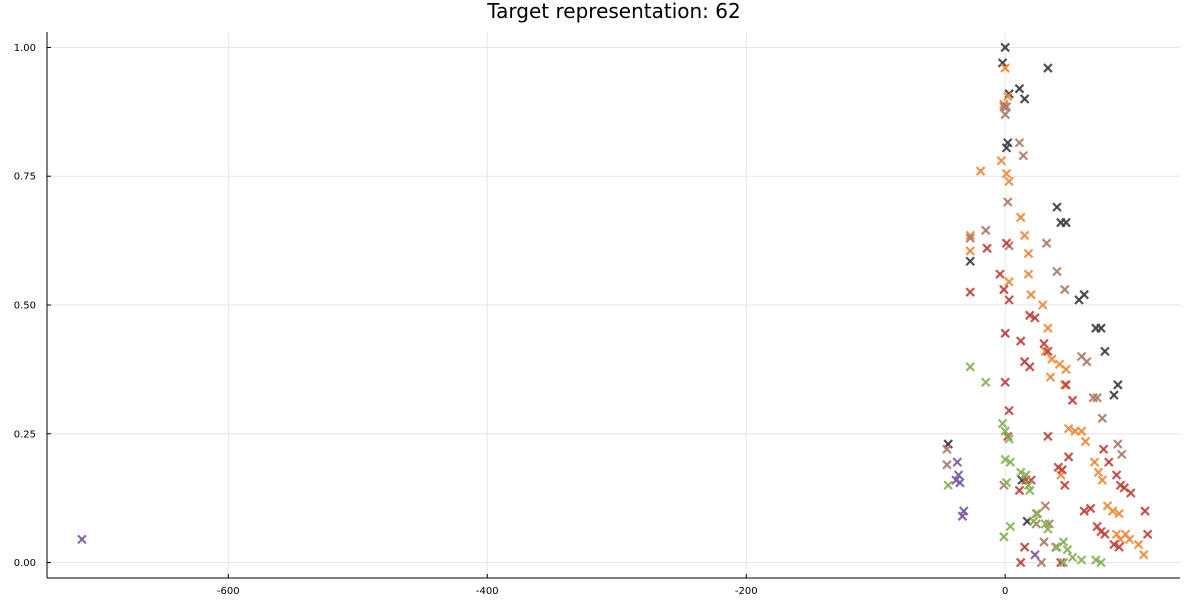 The width and height of the screenshot is (1200, 600). Describe the element at coordinates (25, 177) in the screenshot. I see `y-tick-label: 0.75` at that location.